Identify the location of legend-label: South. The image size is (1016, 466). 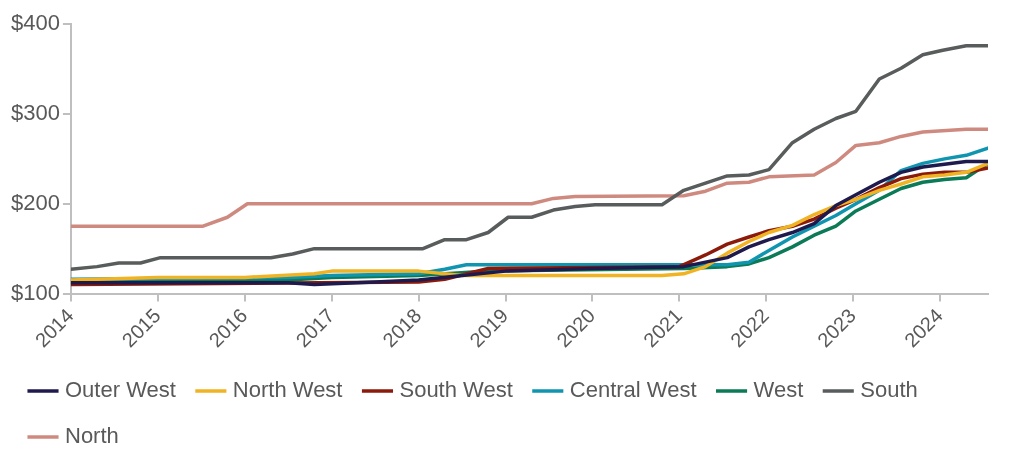
(889, 390).